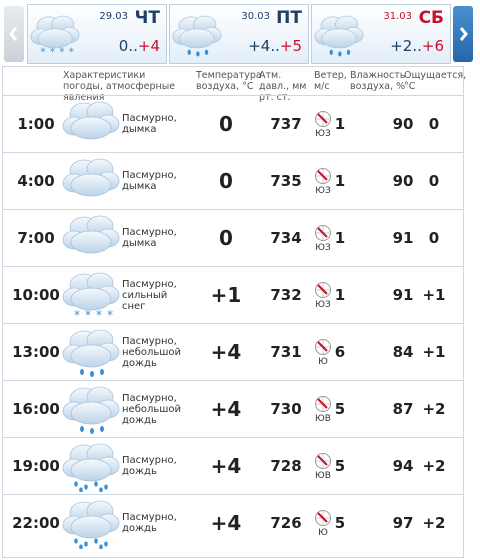 This screenshot has width=480, height=560. I want to click on day-name: ПТ, so click(289, 18).